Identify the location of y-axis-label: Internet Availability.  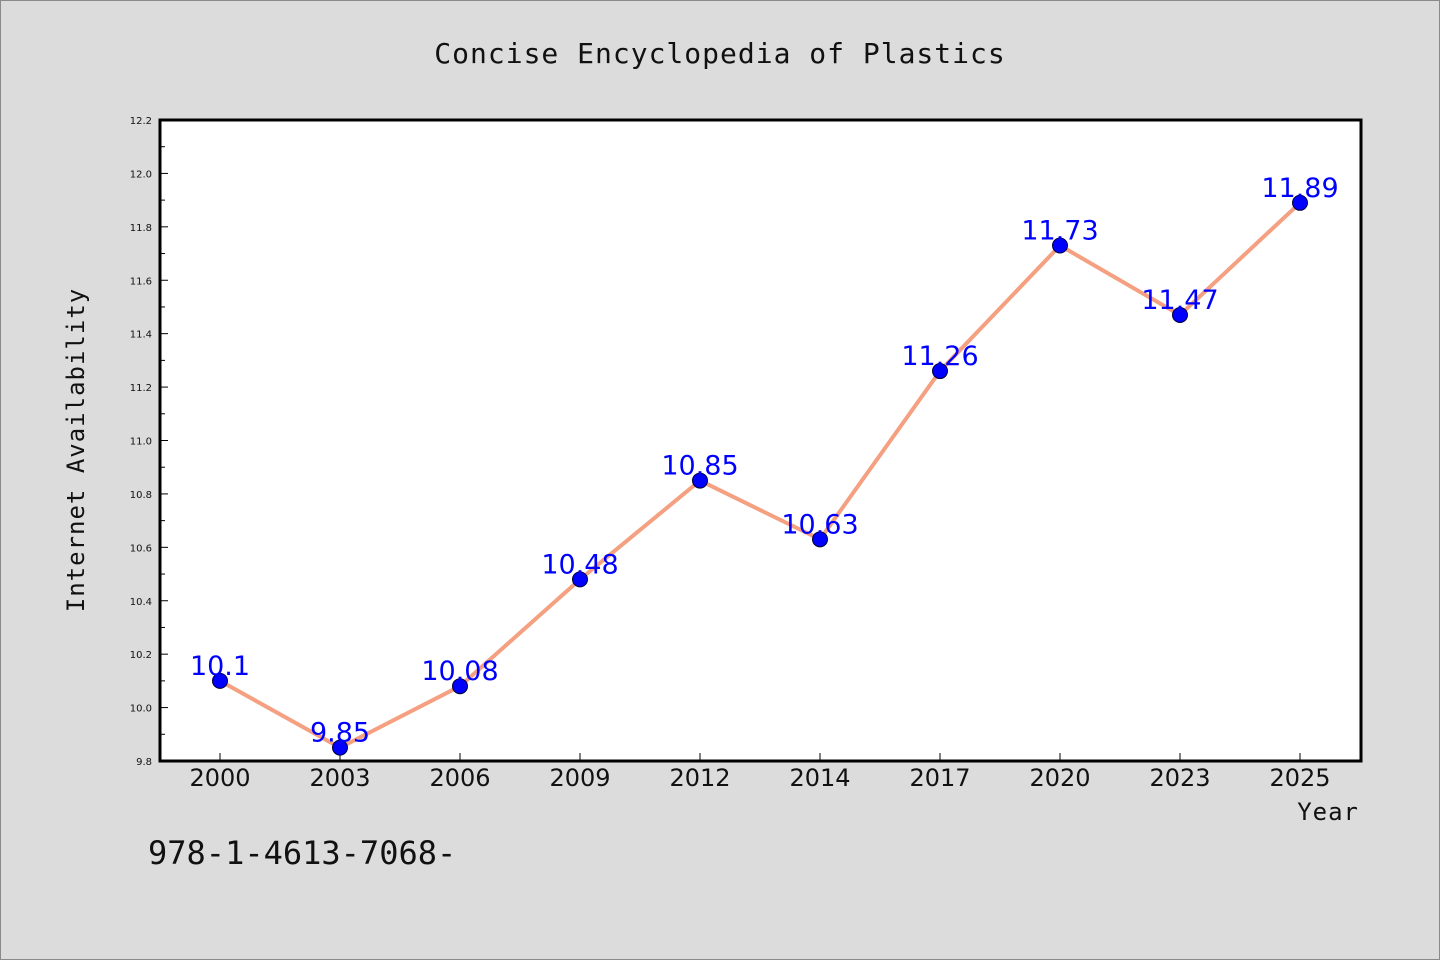
(76, 450).